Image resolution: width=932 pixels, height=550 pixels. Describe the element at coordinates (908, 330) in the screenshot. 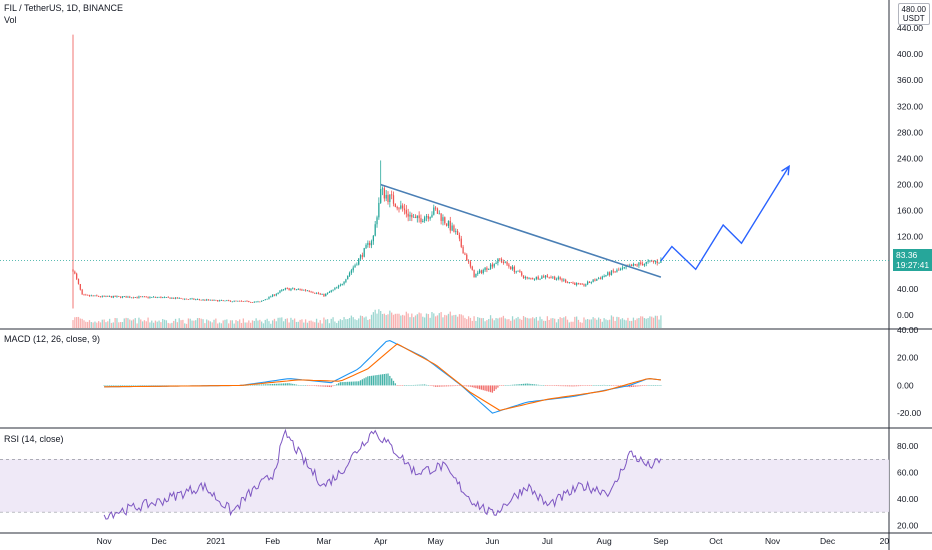

I see `macd-tick-label: 40.00` at that location.